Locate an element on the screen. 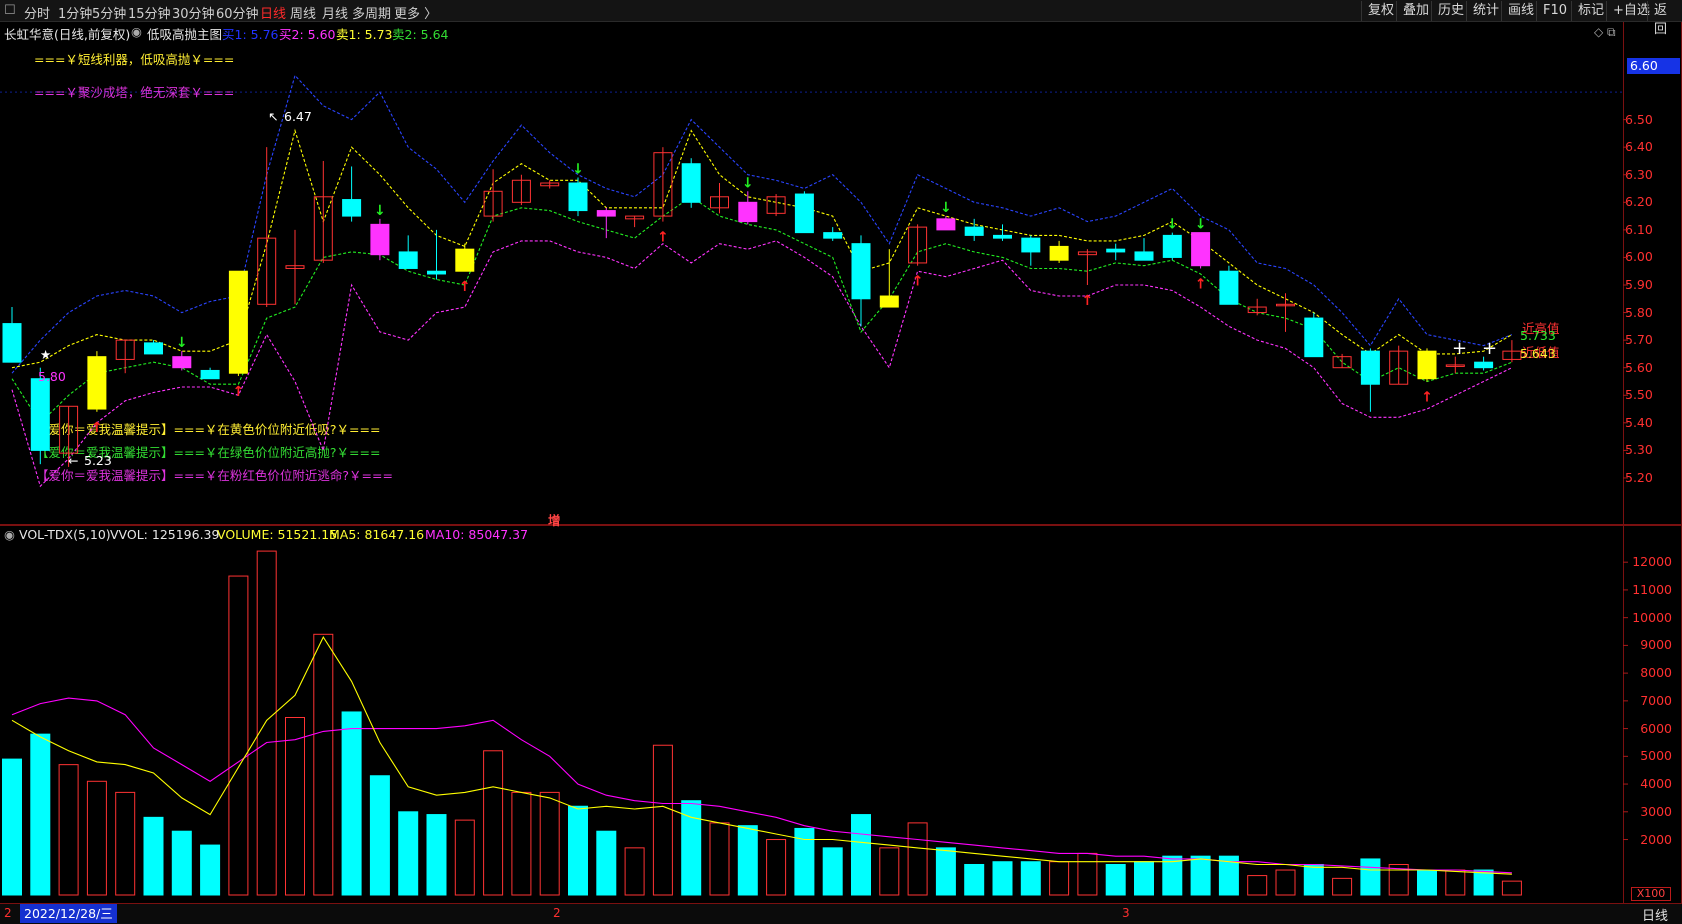  annot-high: 6.47 is located at coordinates (298, 116).